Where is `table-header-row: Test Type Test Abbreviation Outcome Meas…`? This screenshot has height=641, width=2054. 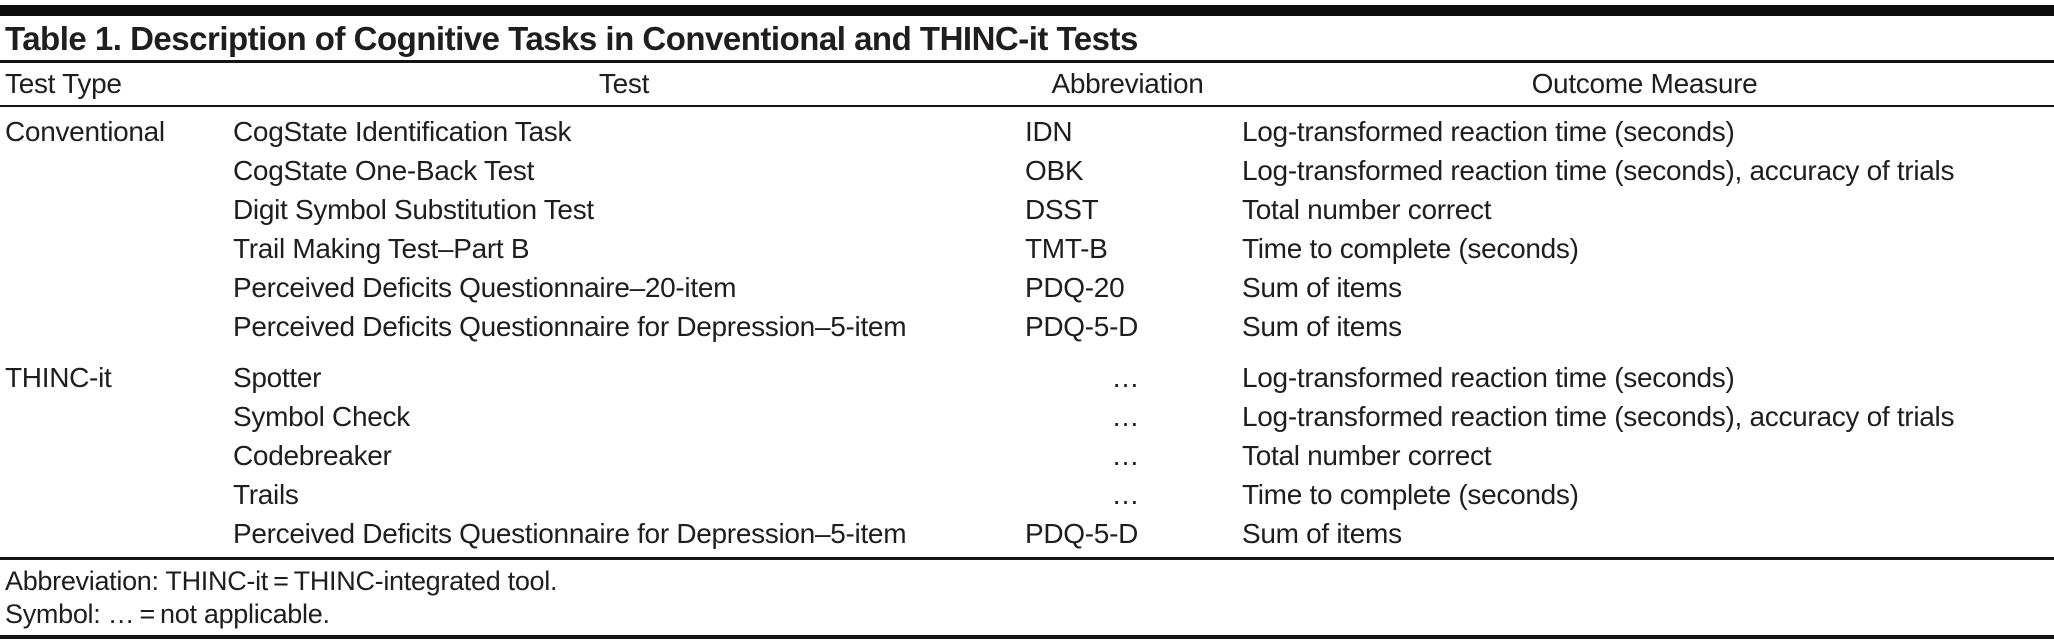
table-header-row: Test Type Test Abbreviation Outcome Meas… is located at coordinates (1027, 84).